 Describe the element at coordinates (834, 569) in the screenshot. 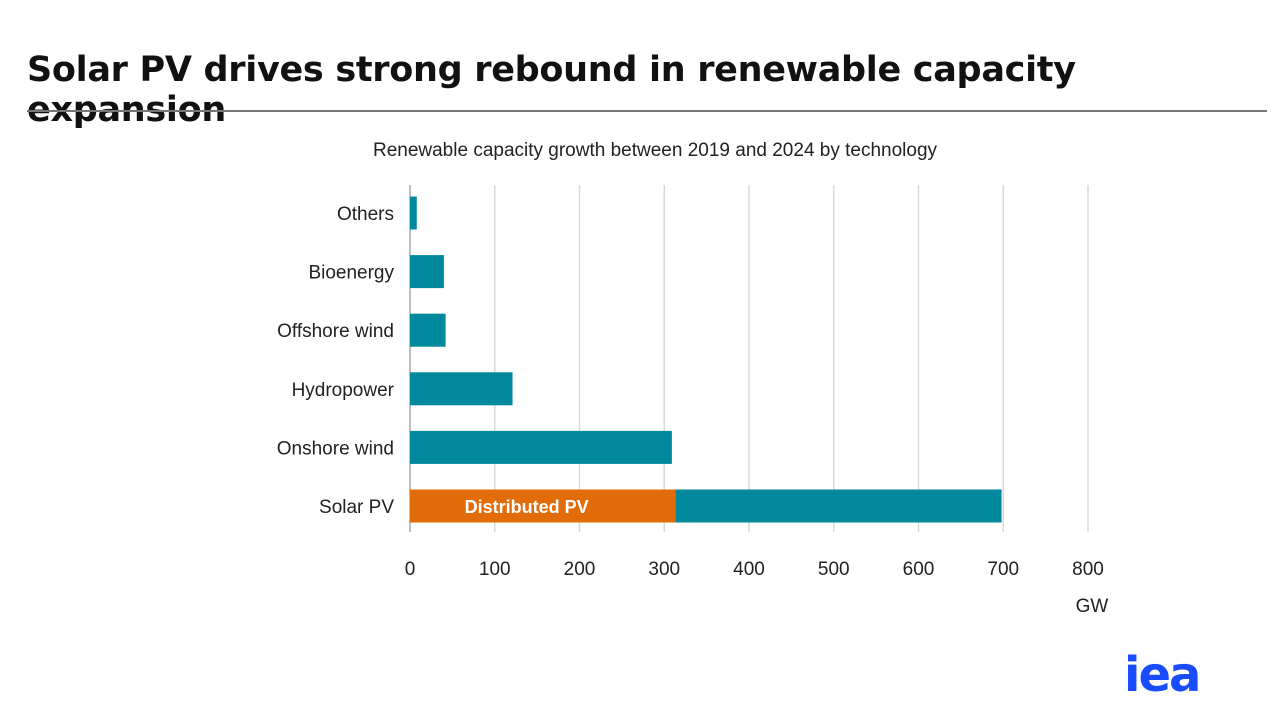

I see `x-tick-label: 500` at that location.